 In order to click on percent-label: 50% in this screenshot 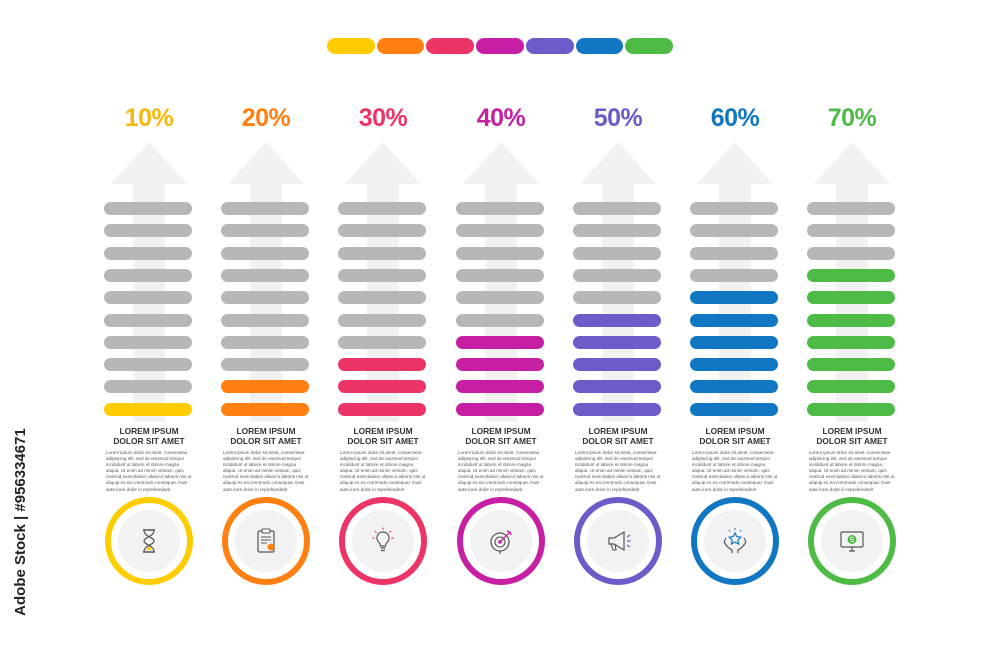, I will do `click(618, 118)`.